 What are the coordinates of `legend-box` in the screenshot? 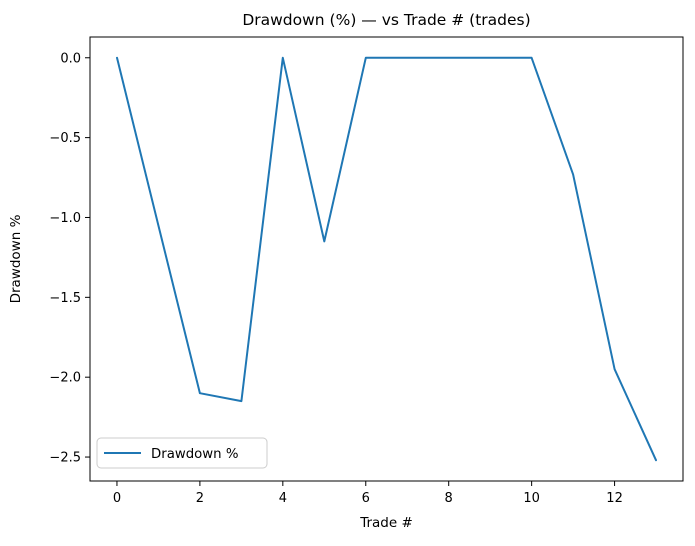 It's located at (182, 453).